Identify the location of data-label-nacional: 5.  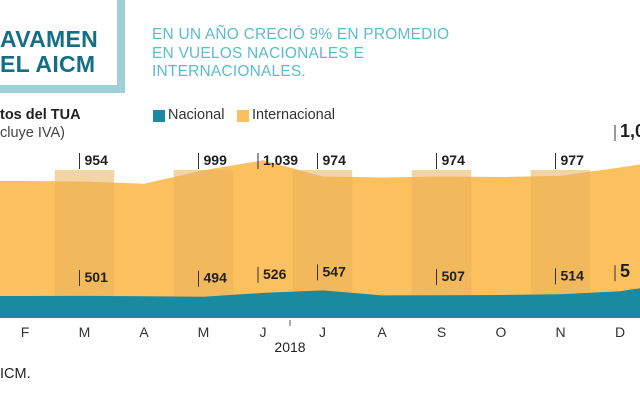
(625, 271).